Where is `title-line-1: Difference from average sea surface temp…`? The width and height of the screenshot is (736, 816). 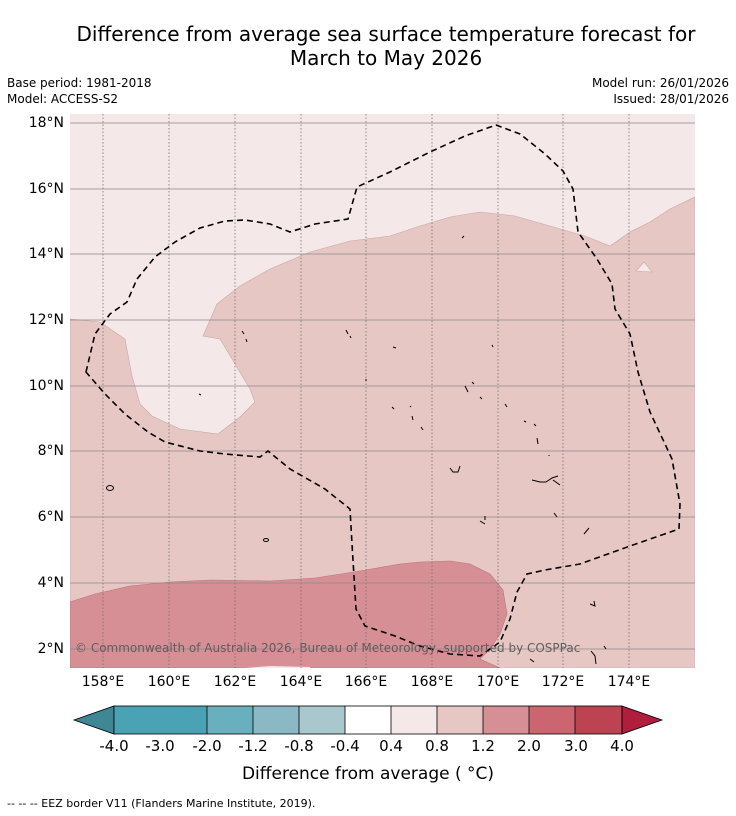
title-line-1: Difference from average sea surface temp… is located at coordinates (386, 34).